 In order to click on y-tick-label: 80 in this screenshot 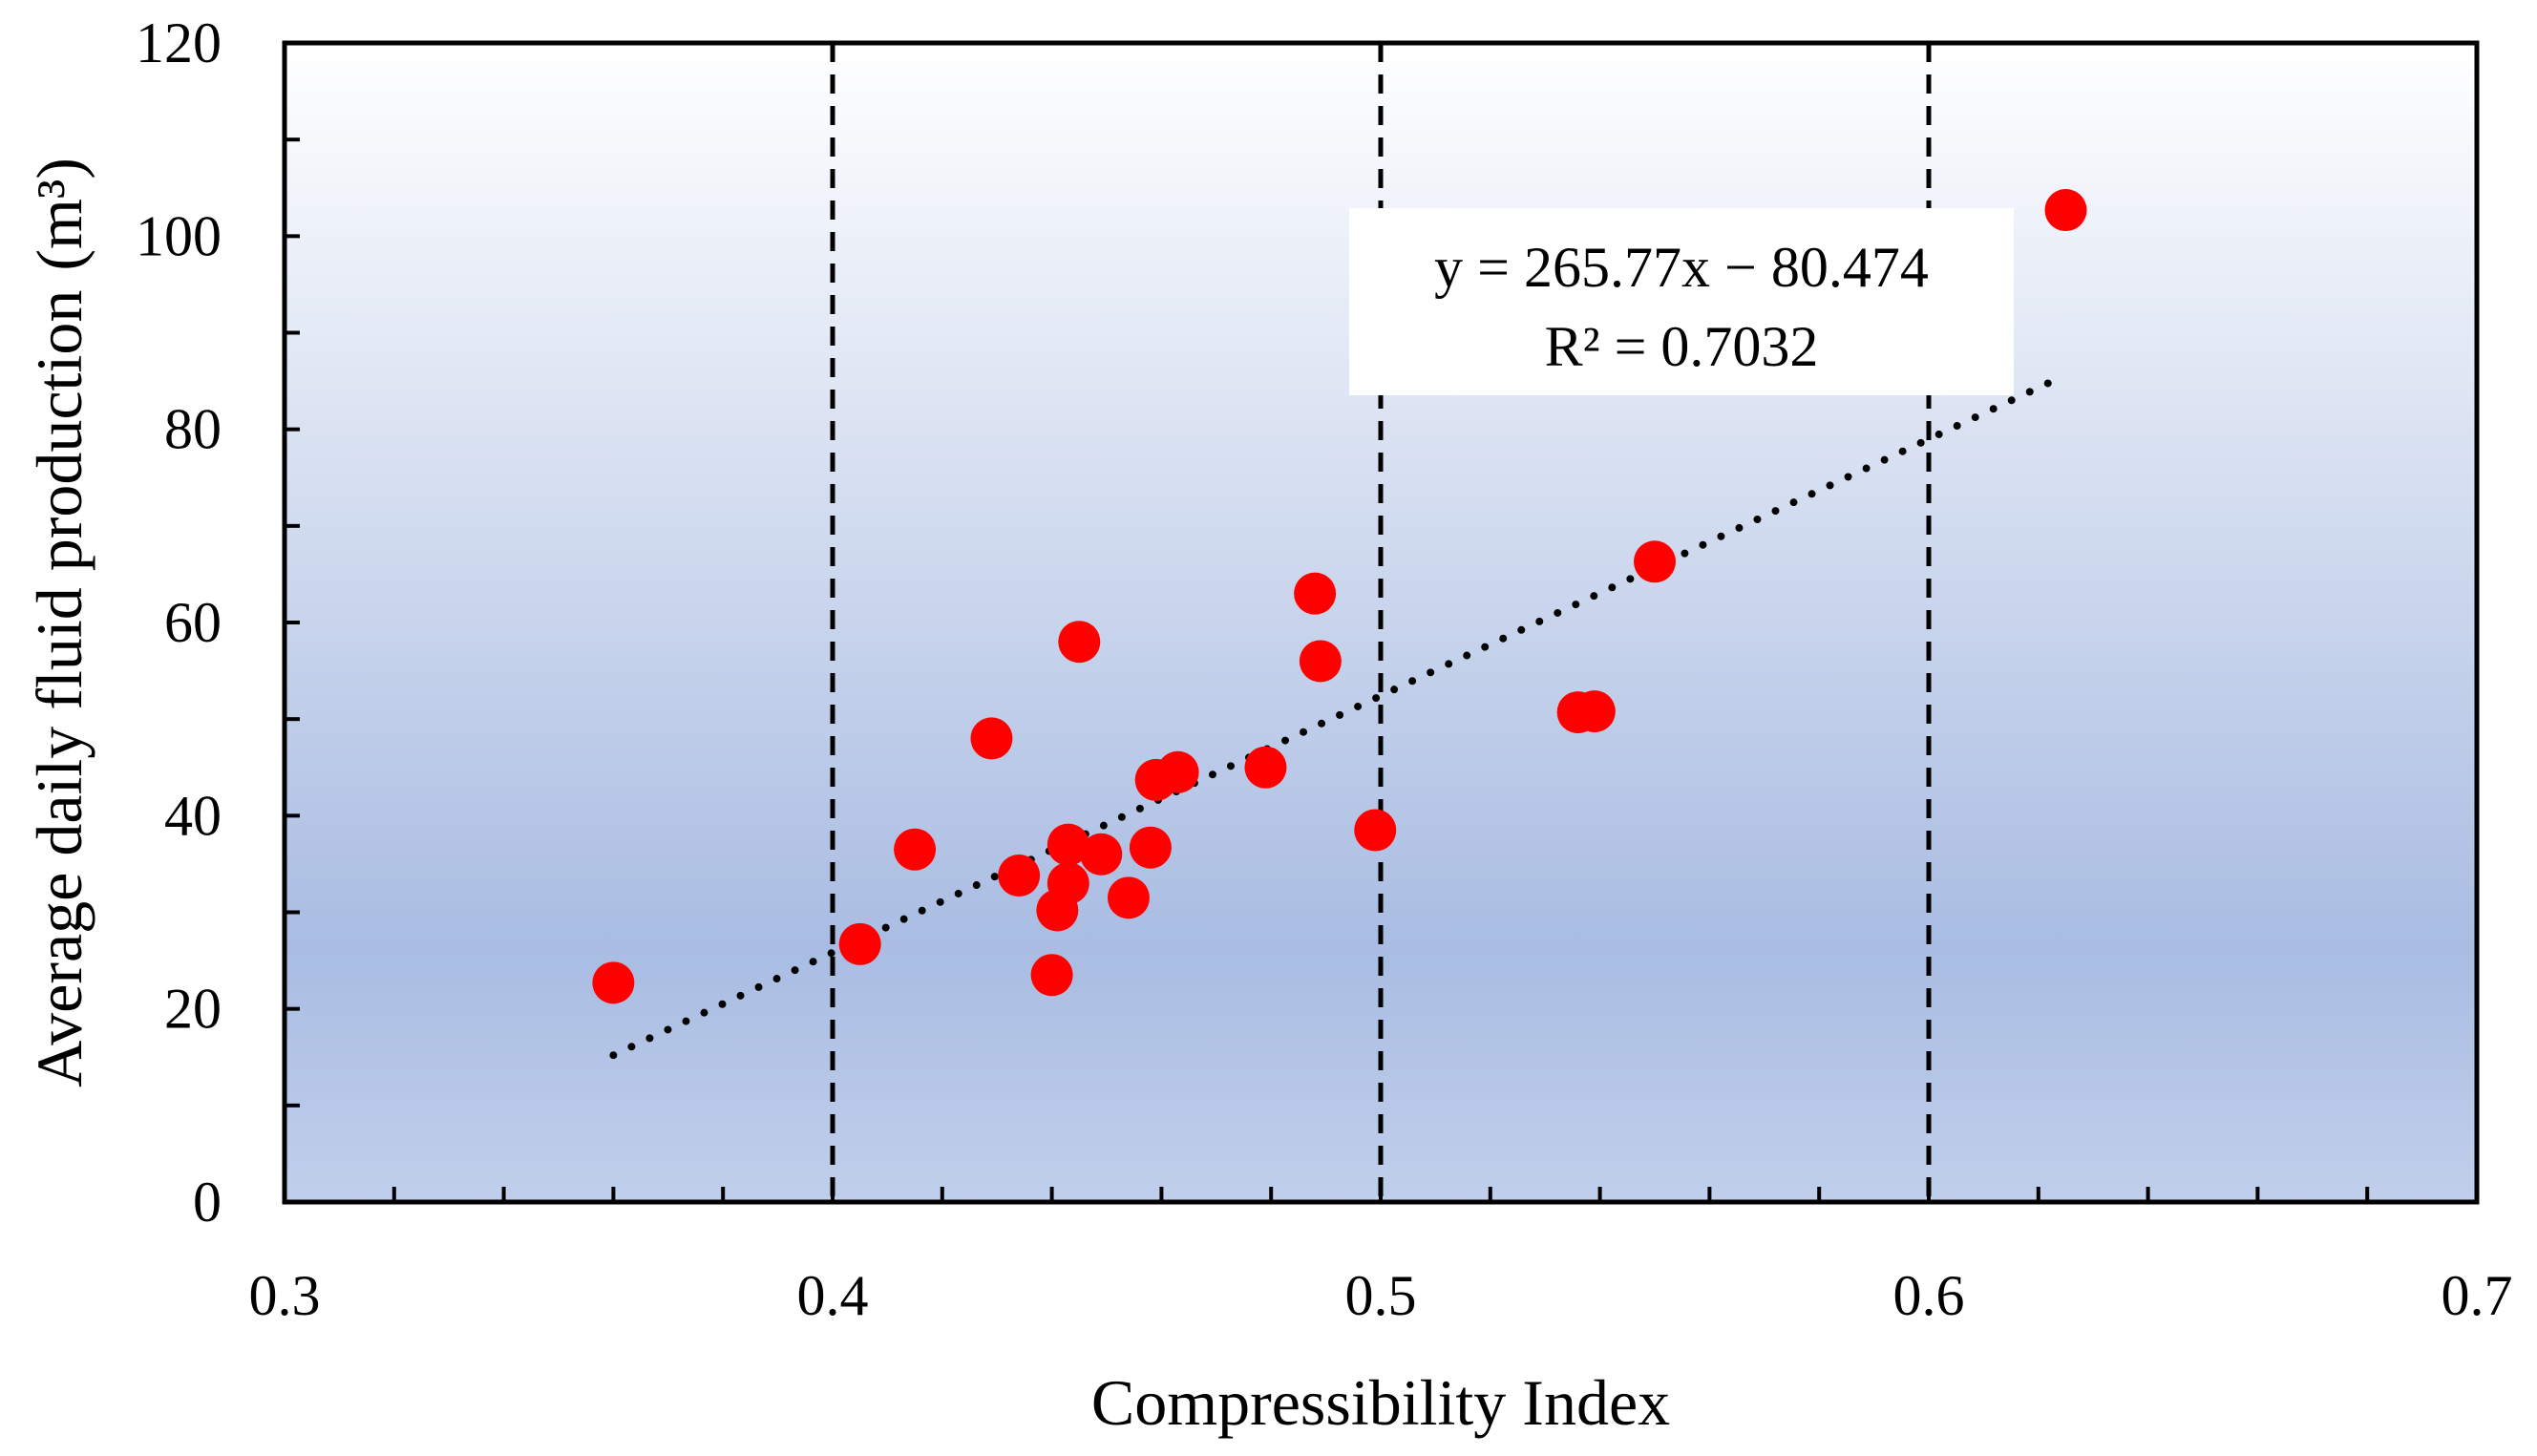, I will do `click(193, 429)`.